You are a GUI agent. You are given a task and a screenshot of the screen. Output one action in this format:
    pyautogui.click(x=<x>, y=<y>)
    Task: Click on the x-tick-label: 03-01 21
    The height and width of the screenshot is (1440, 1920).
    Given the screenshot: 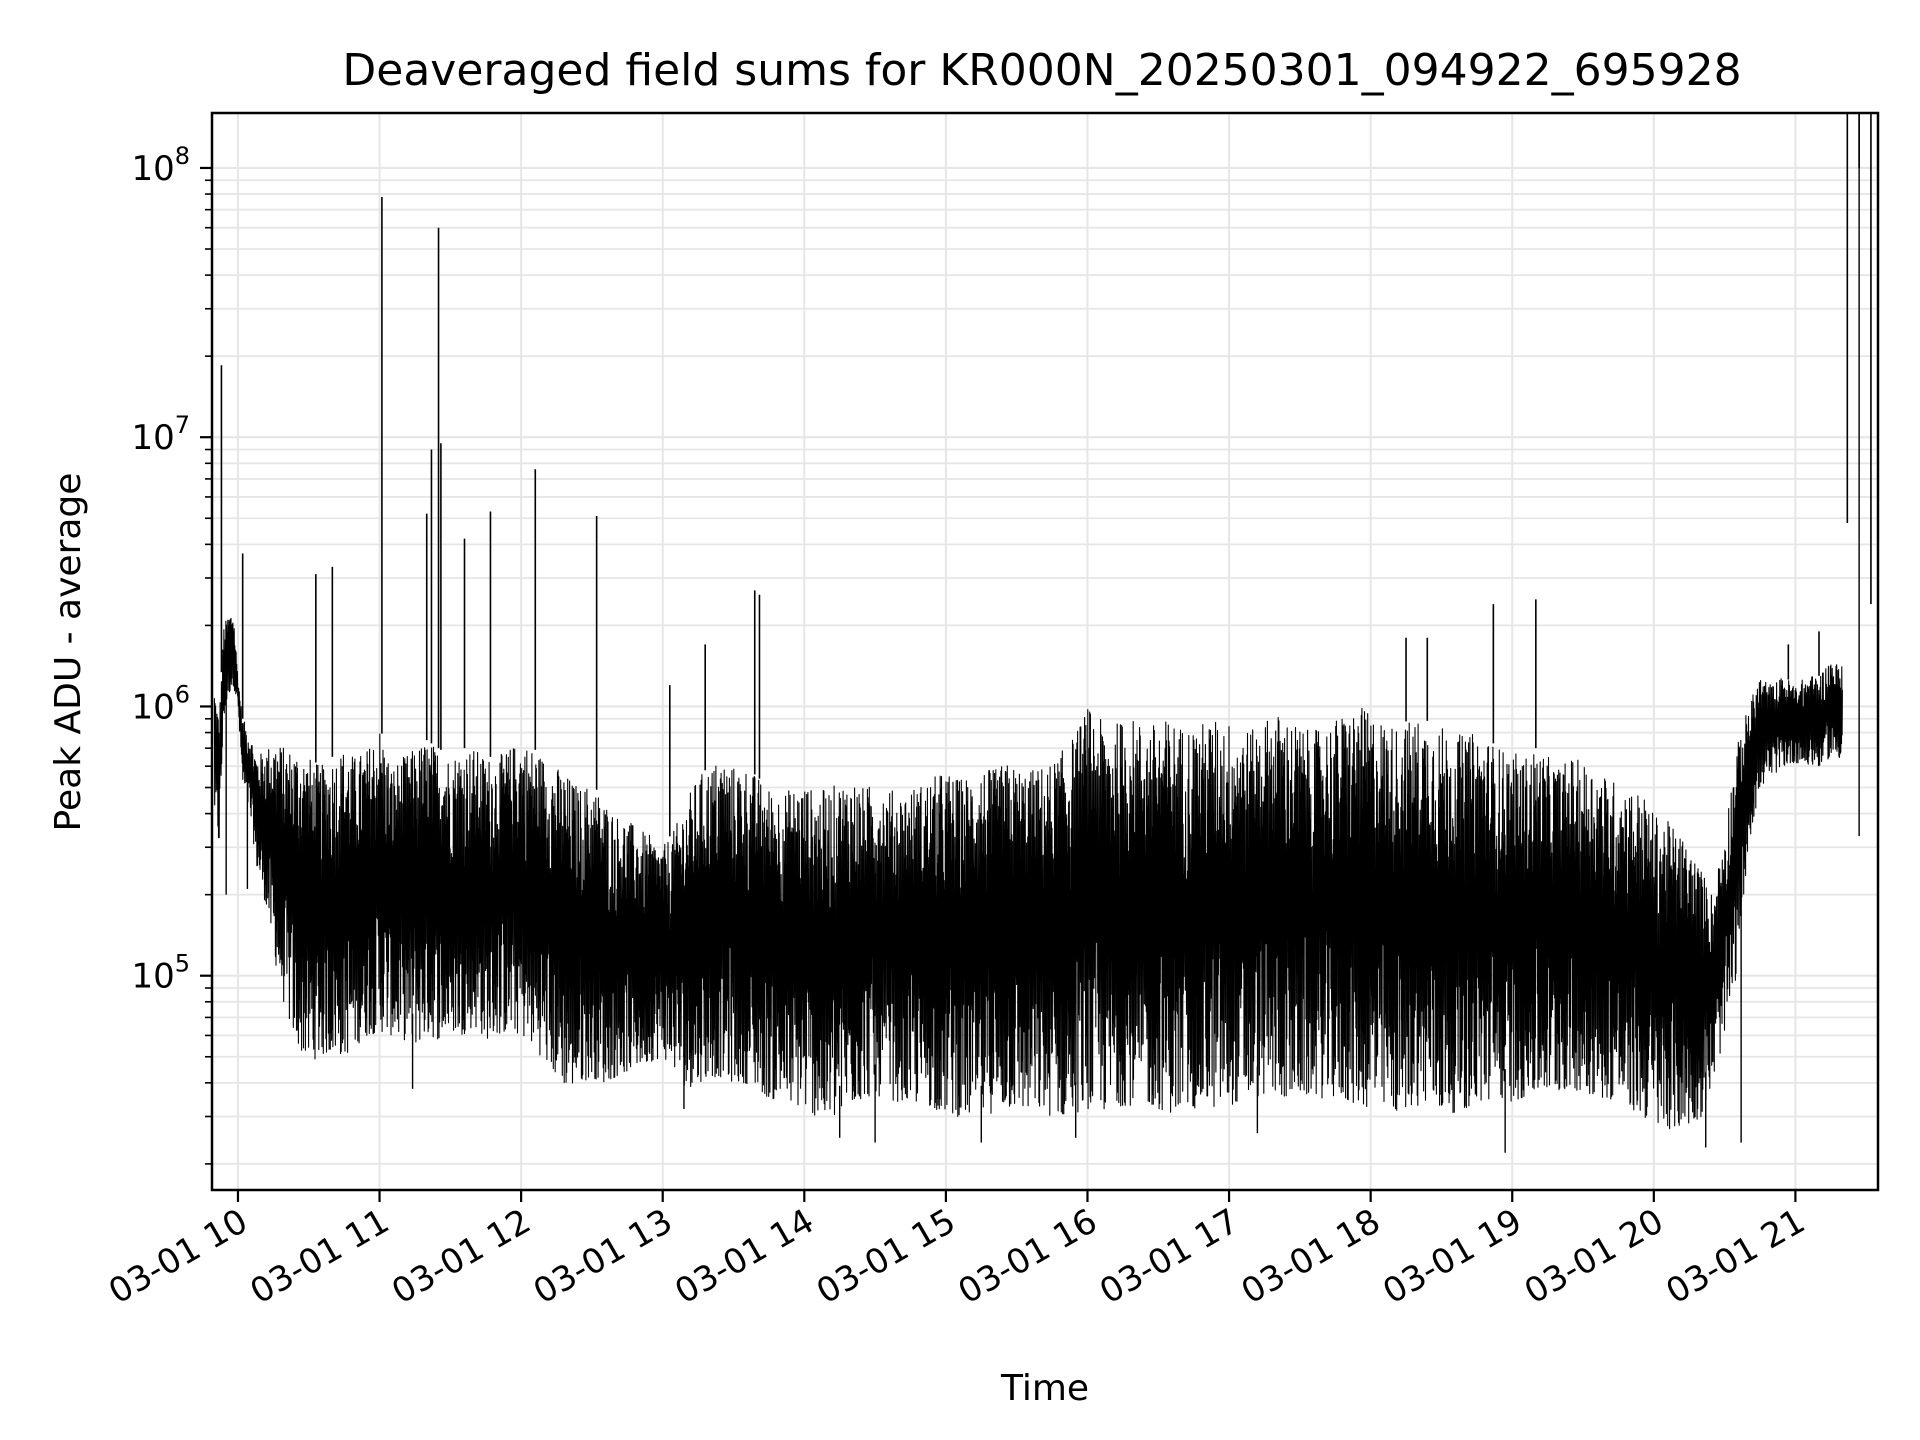 What is the action you would take?
    pyautogui.click(x=1736, y=1256)
    